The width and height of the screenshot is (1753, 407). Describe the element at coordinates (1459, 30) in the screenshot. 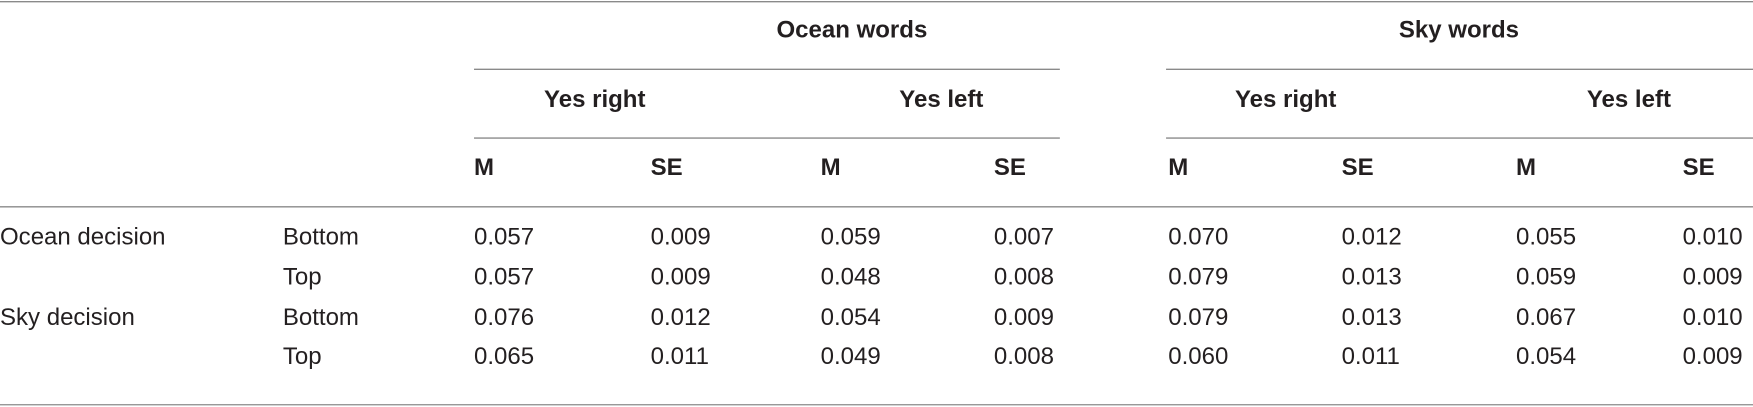

I see `group-header: Sky words` at that location.